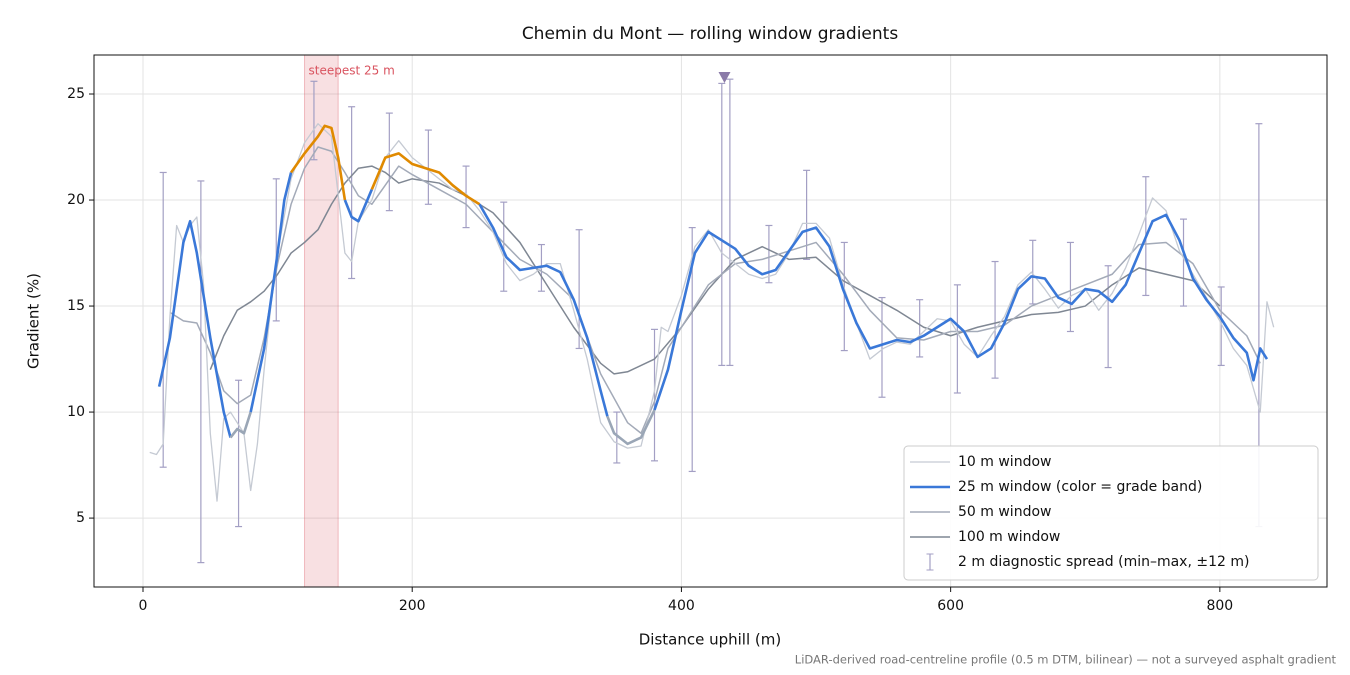  What do you see at coordinates (412, 606) in the screenshot?
I see `x-tick-label: 200` at bounding box center [412, 606].